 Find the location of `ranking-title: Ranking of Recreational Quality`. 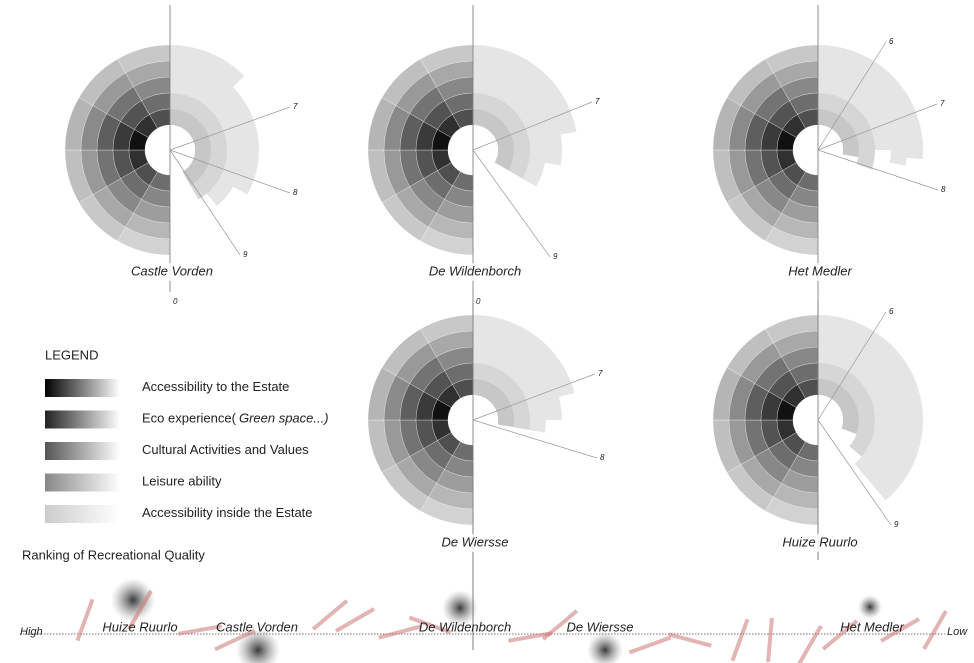

ranking-title: Ranking of Recreational Quality is located at coordinates (113, 554).